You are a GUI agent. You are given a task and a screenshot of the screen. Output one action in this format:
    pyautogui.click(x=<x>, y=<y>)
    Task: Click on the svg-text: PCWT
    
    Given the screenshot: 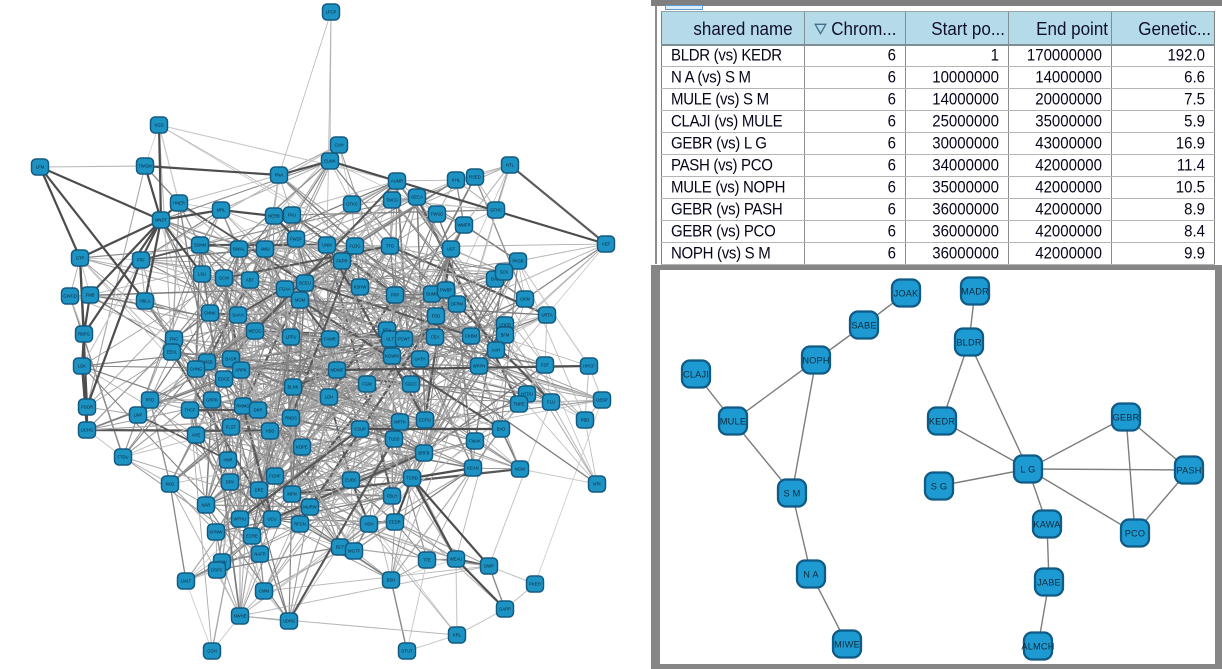 What is the action you would take?
    pyautogui.click(x=404, y=339)
    